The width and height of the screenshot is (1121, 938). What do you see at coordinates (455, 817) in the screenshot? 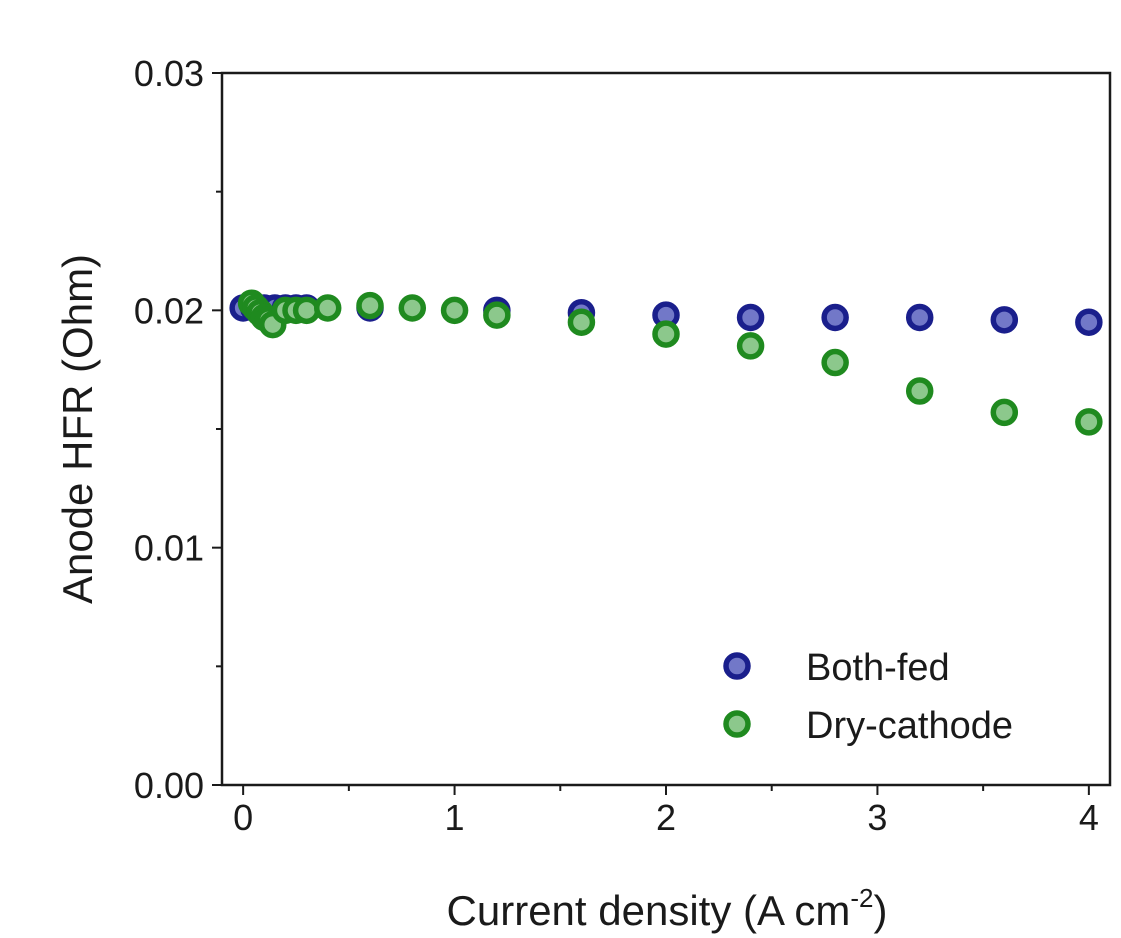
I see `x-tick-label: 1` at bounding box center [455, 817].